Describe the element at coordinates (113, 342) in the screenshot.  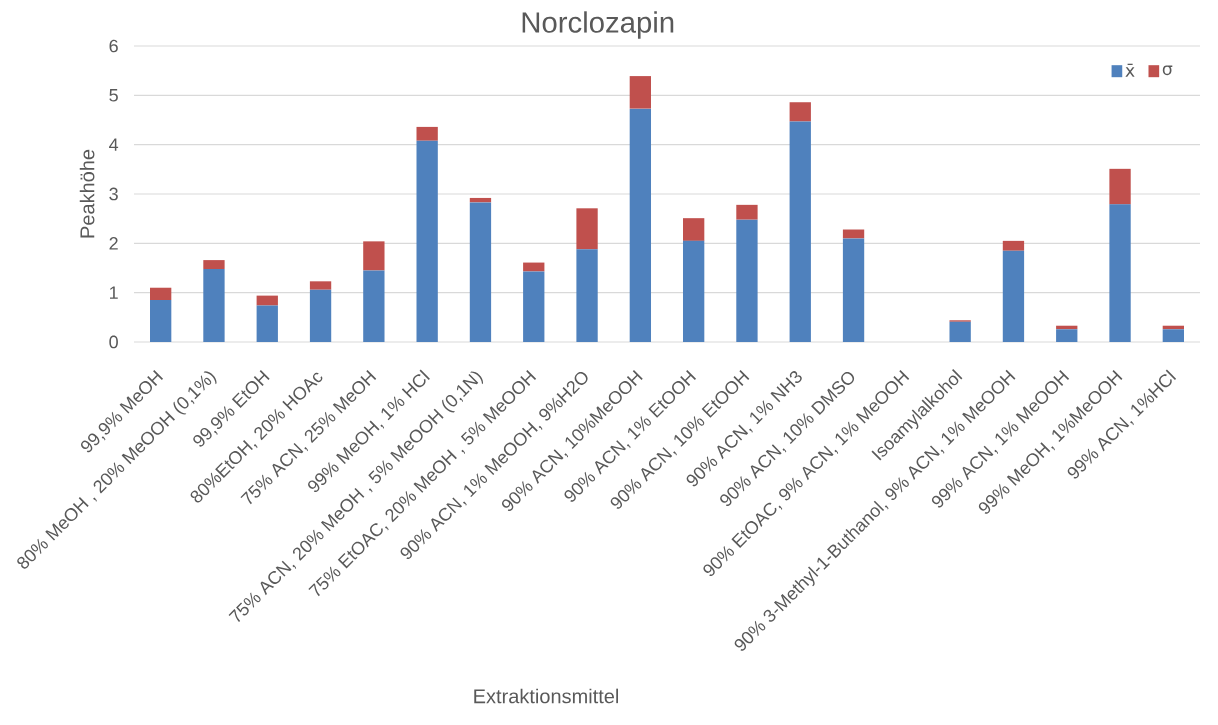
I see `y-tick-label: 0` at that location.